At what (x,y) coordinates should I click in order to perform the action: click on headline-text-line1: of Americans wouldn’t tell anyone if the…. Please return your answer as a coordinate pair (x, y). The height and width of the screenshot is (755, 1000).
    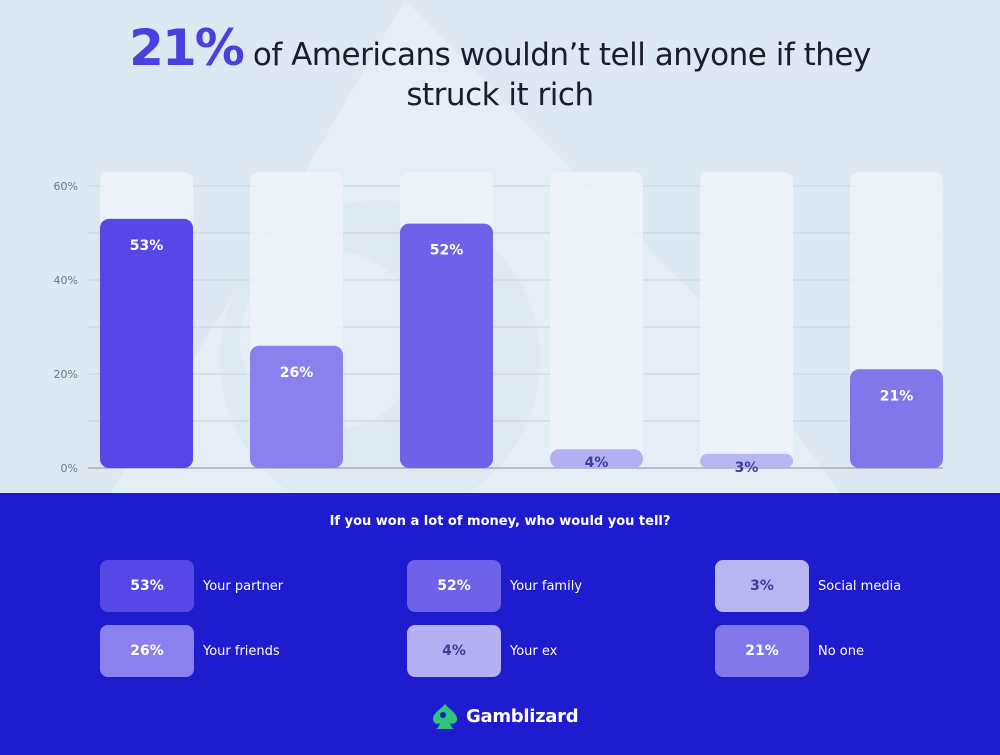
    Looking at the image, I should click on (561, 55).